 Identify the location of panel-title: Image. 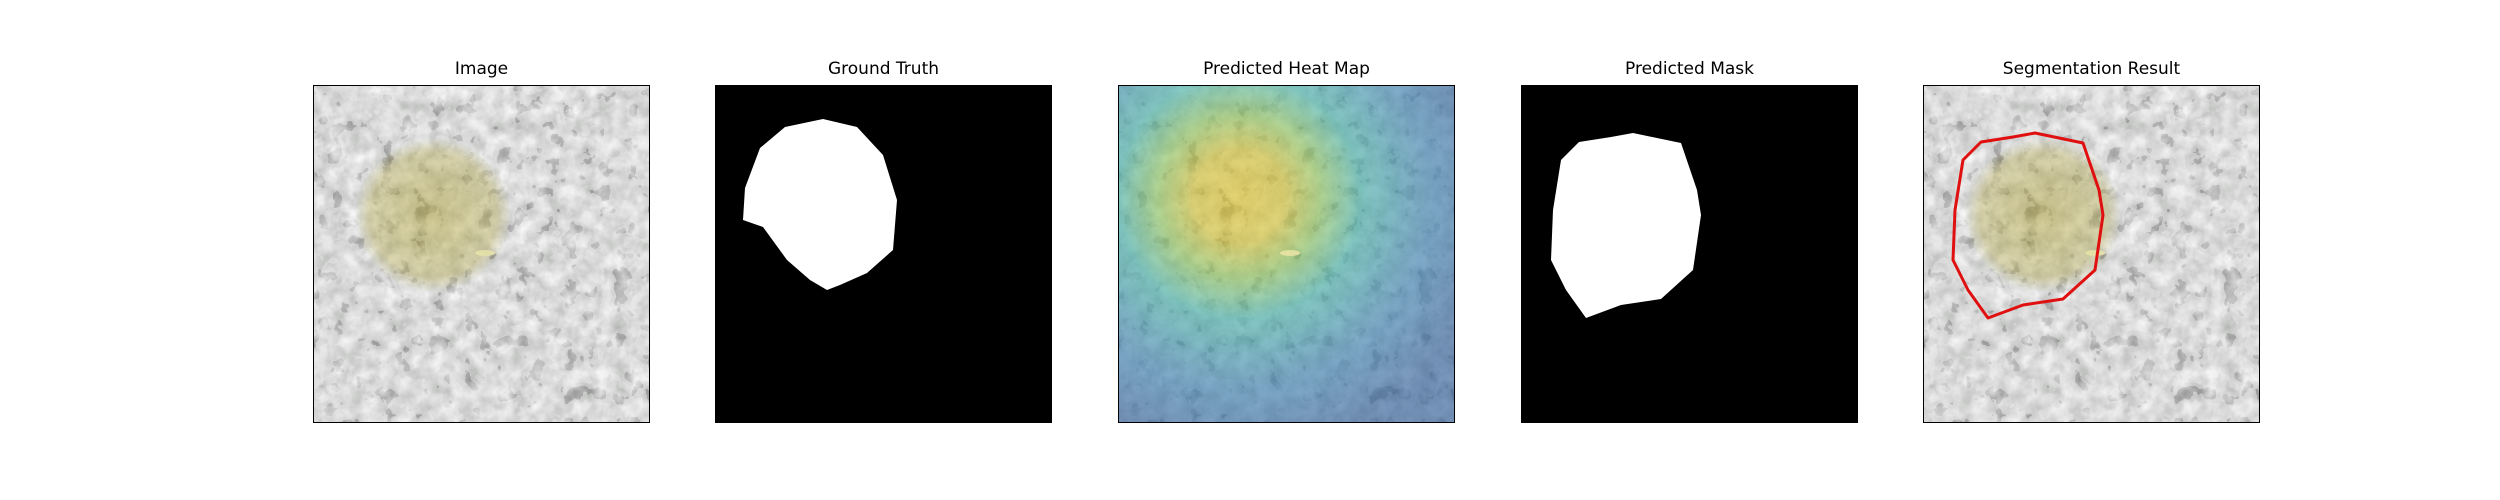
(481, 69).